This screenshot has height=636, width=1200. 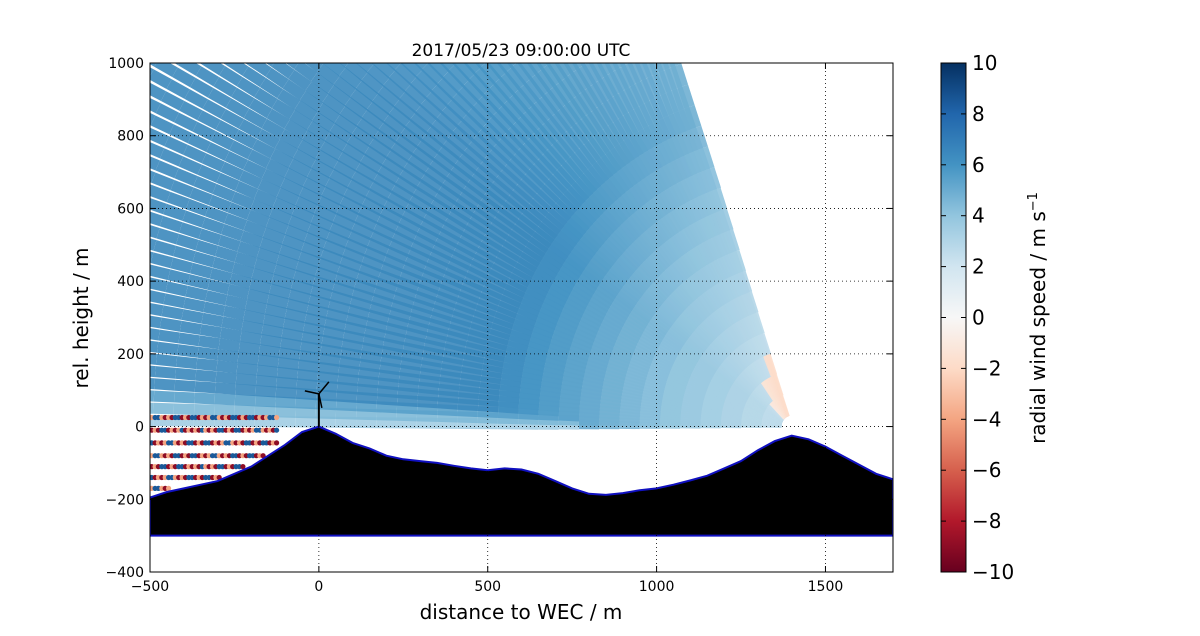 What do you see at coordinates (320, 401) in the screenshot?
I see `turbine-blade` at bounding box center [320, 401].